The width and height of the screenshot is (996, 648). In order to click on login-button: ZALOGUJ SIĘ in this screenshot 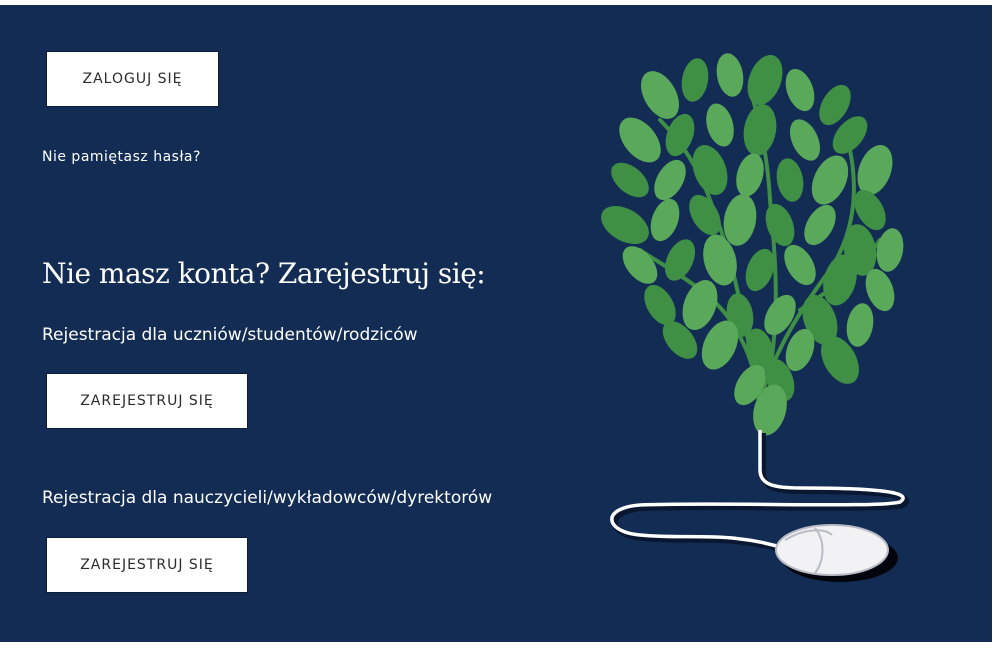, I will do `click(132, 79)`.